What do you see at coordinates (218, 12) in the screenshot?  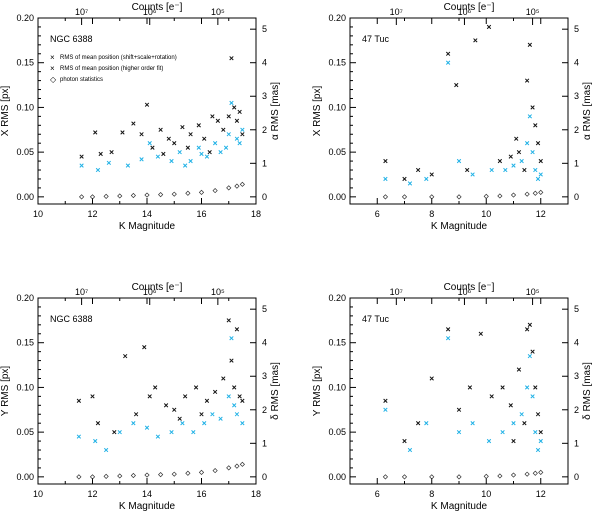 I see `top-tick-label: 10⁵` at bounding box center [218, 12].